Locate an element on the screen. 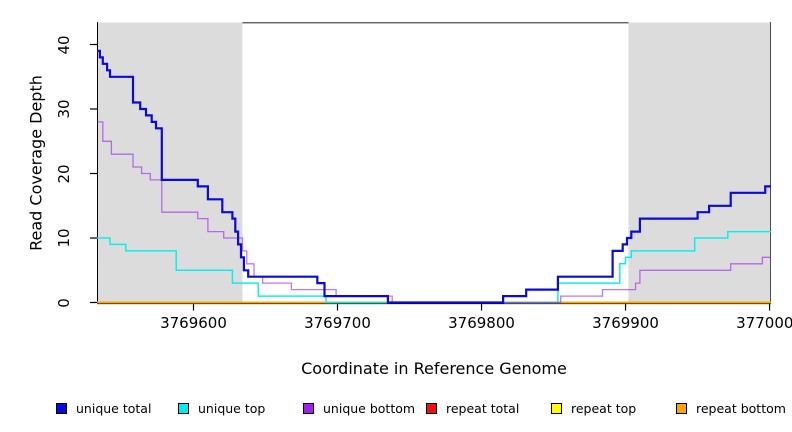  legend-label: repeat top is located at coordinates (604, 408).